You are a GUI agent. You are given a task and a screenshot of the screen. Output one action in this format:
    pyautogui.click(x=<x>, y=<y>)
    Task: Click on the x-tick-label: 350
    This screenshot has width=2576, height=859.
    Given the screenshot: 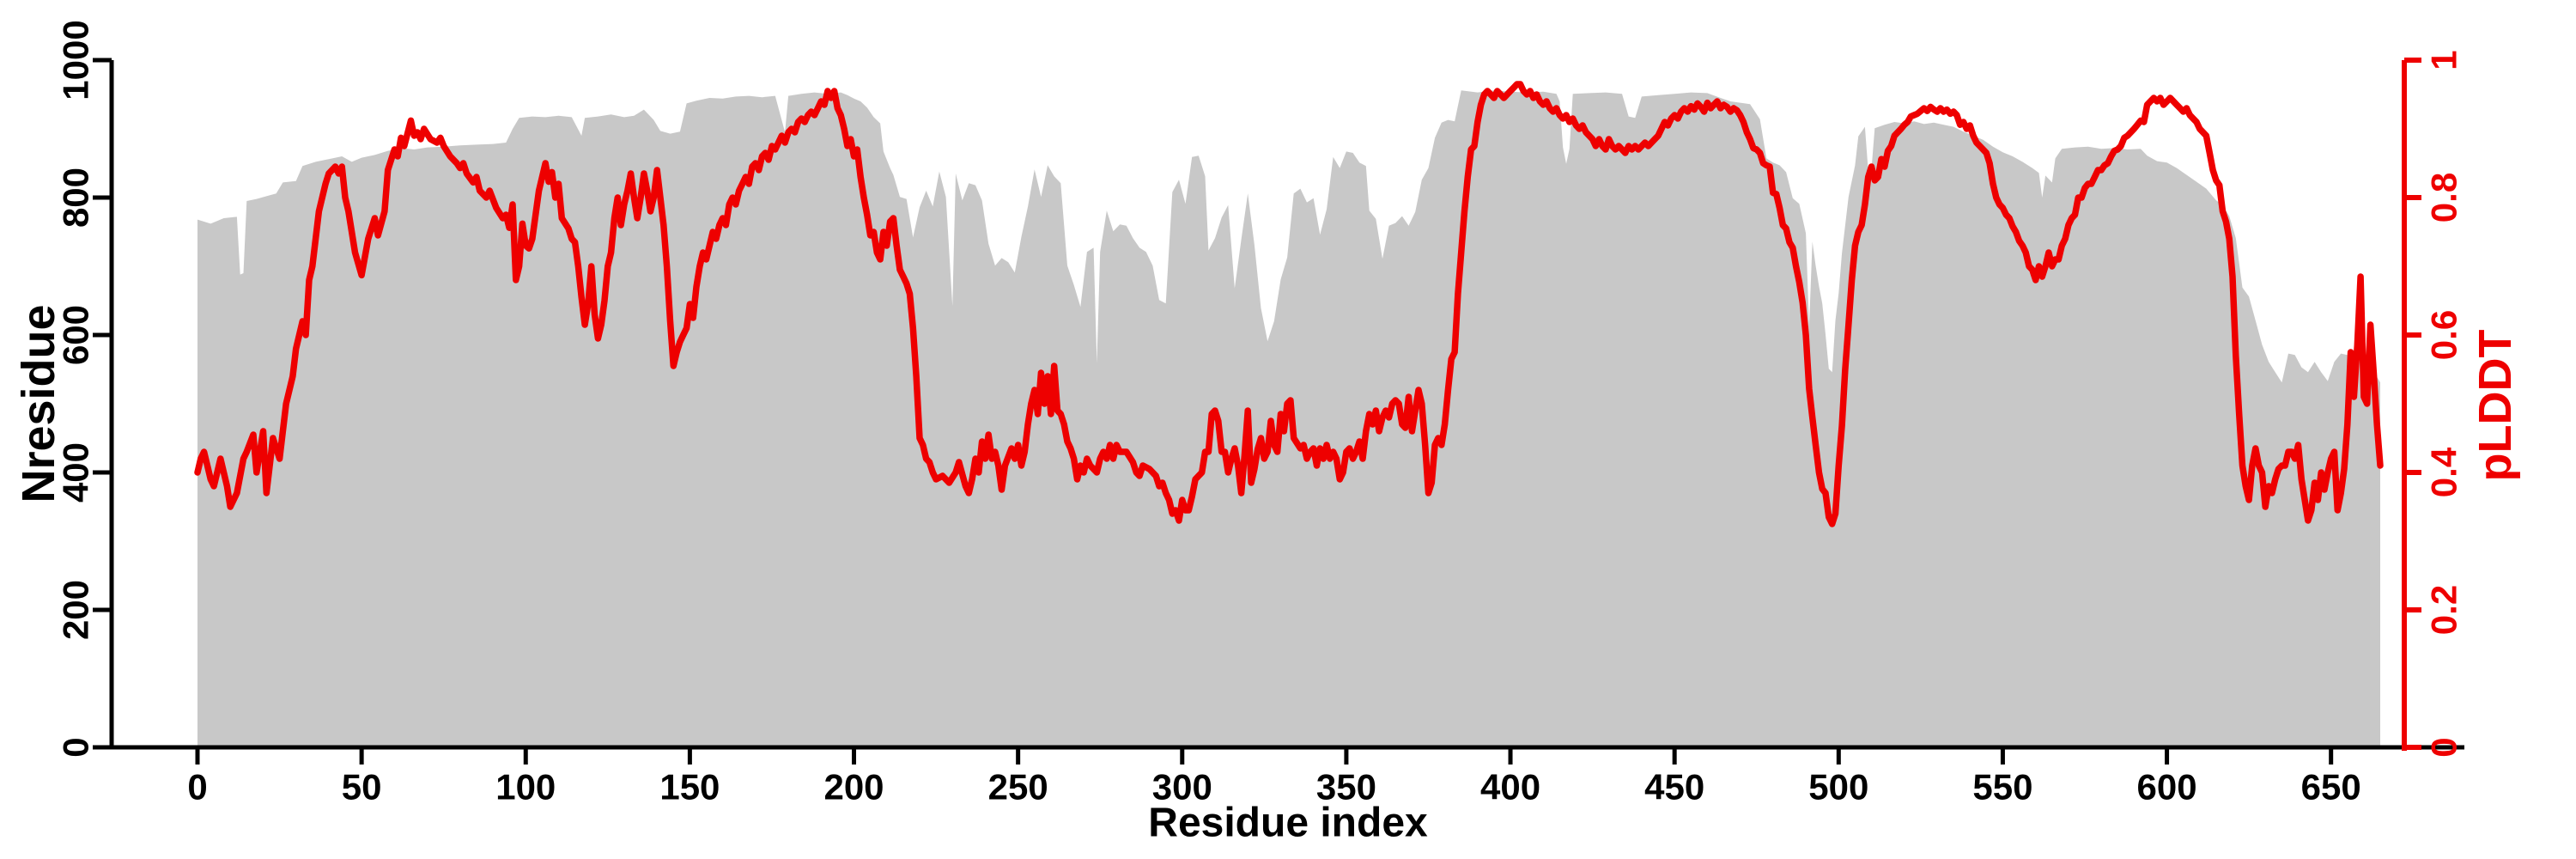 What is the action you would take?
    pyautogui.click(x=1346, y=787)
    